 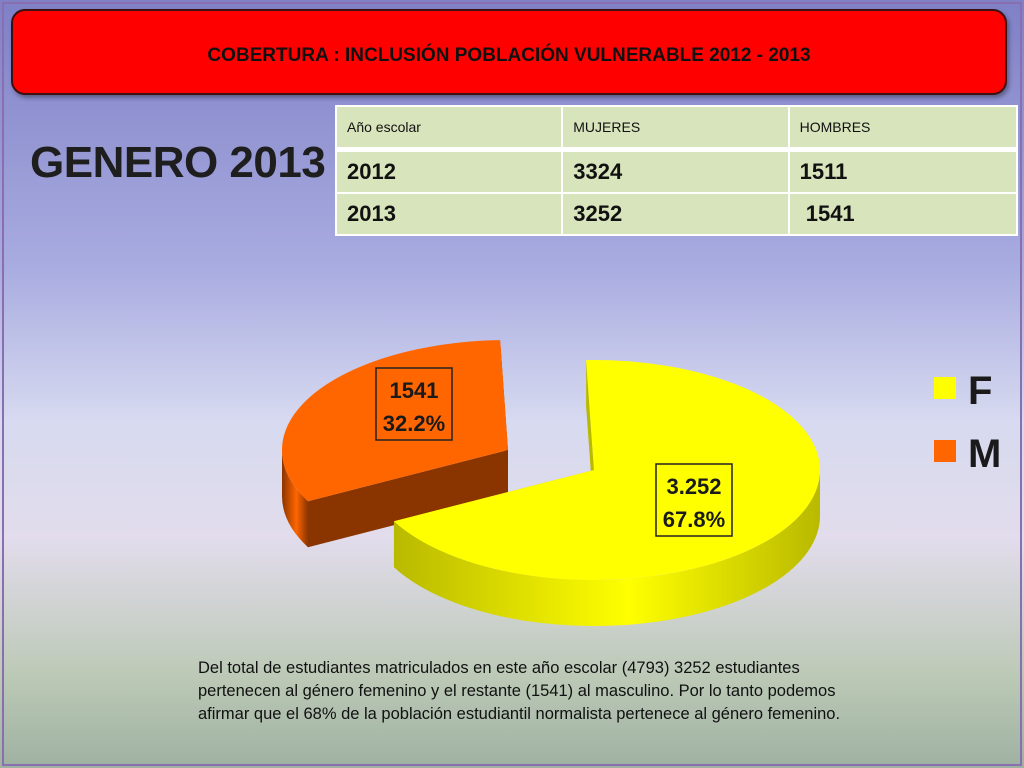 I want to click on data-label-m: 1541 32.2%, so click(x=414, y=404).